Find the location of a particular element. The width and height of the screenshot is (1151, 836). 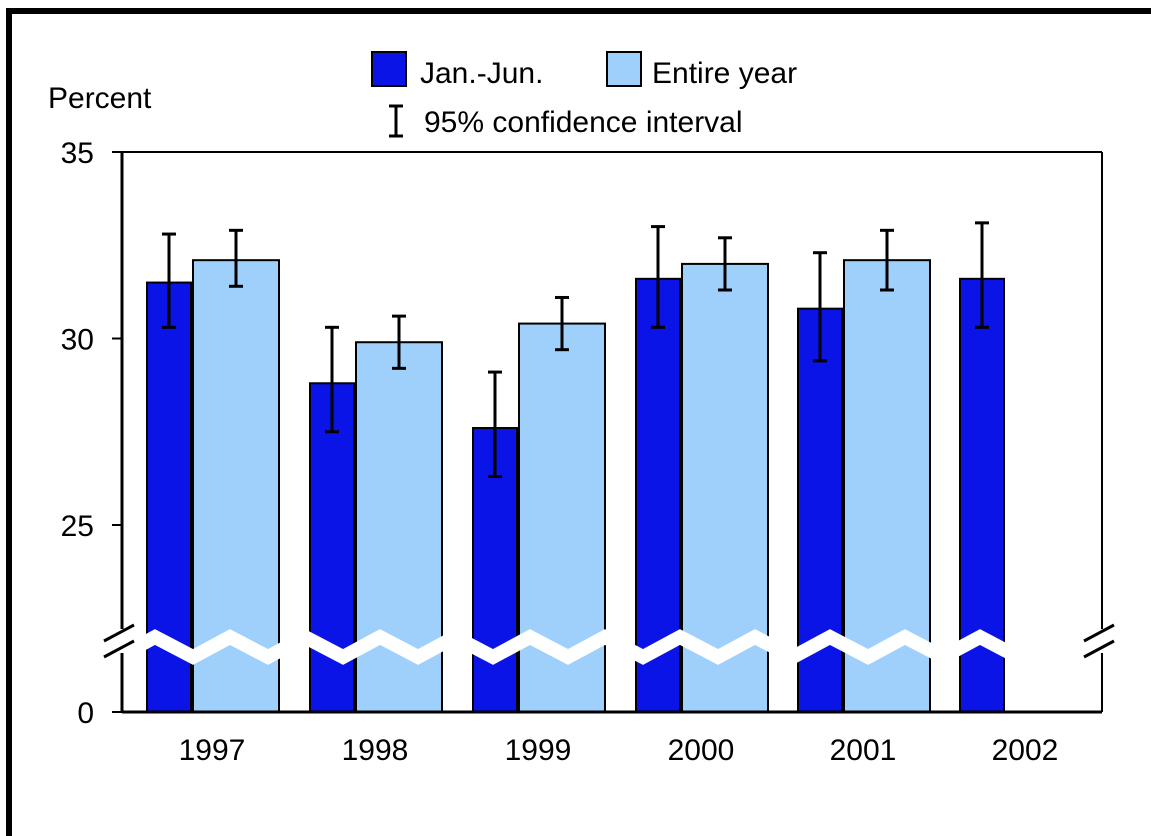

axis-break-wave is located at coordinates (568, 647).